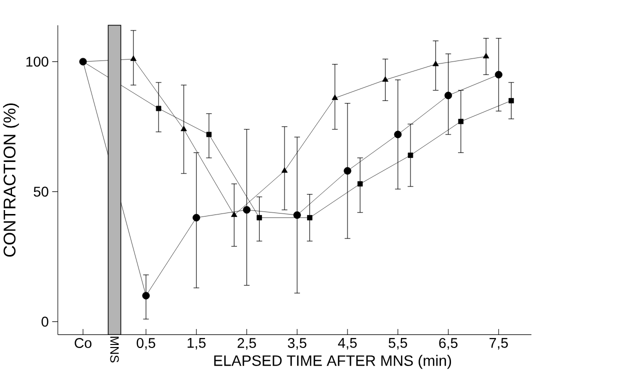 Image resolution: width=617 pixels, height=386 pixels. Describe the element at coordinates (347, 344) in the screenshot. I see `x-tick-label: 4,5` at that location.